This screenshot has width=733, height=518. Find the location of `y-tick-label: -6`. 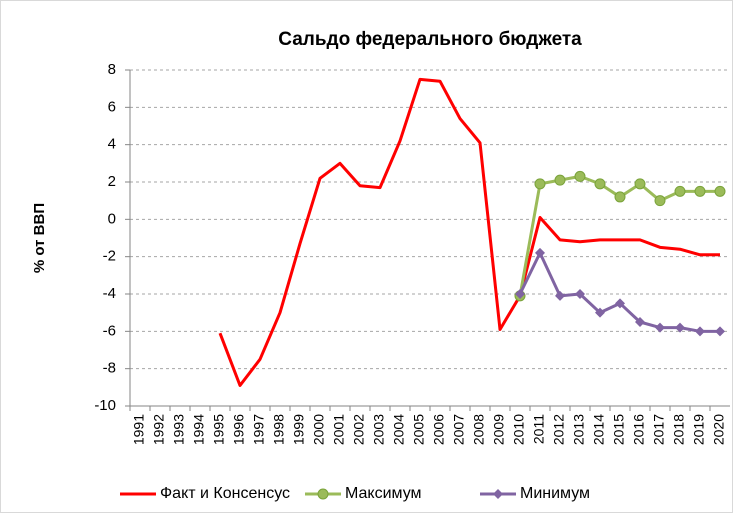

y-tick-label: -6 is located at coordinates (109, 330).